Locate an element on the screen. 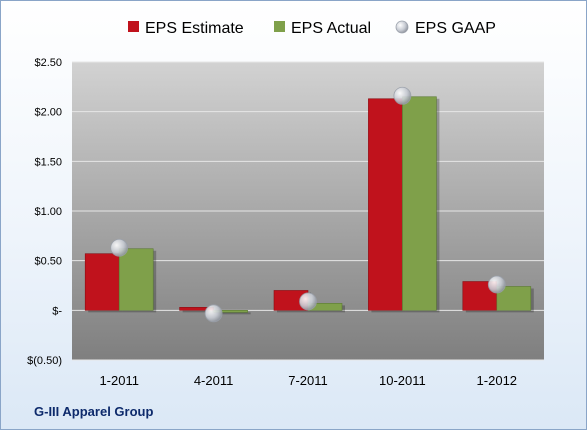 This screenshot has width=587, height=430. legend-item-estimate: EPS Estimate is located at coordinates (186, 28).